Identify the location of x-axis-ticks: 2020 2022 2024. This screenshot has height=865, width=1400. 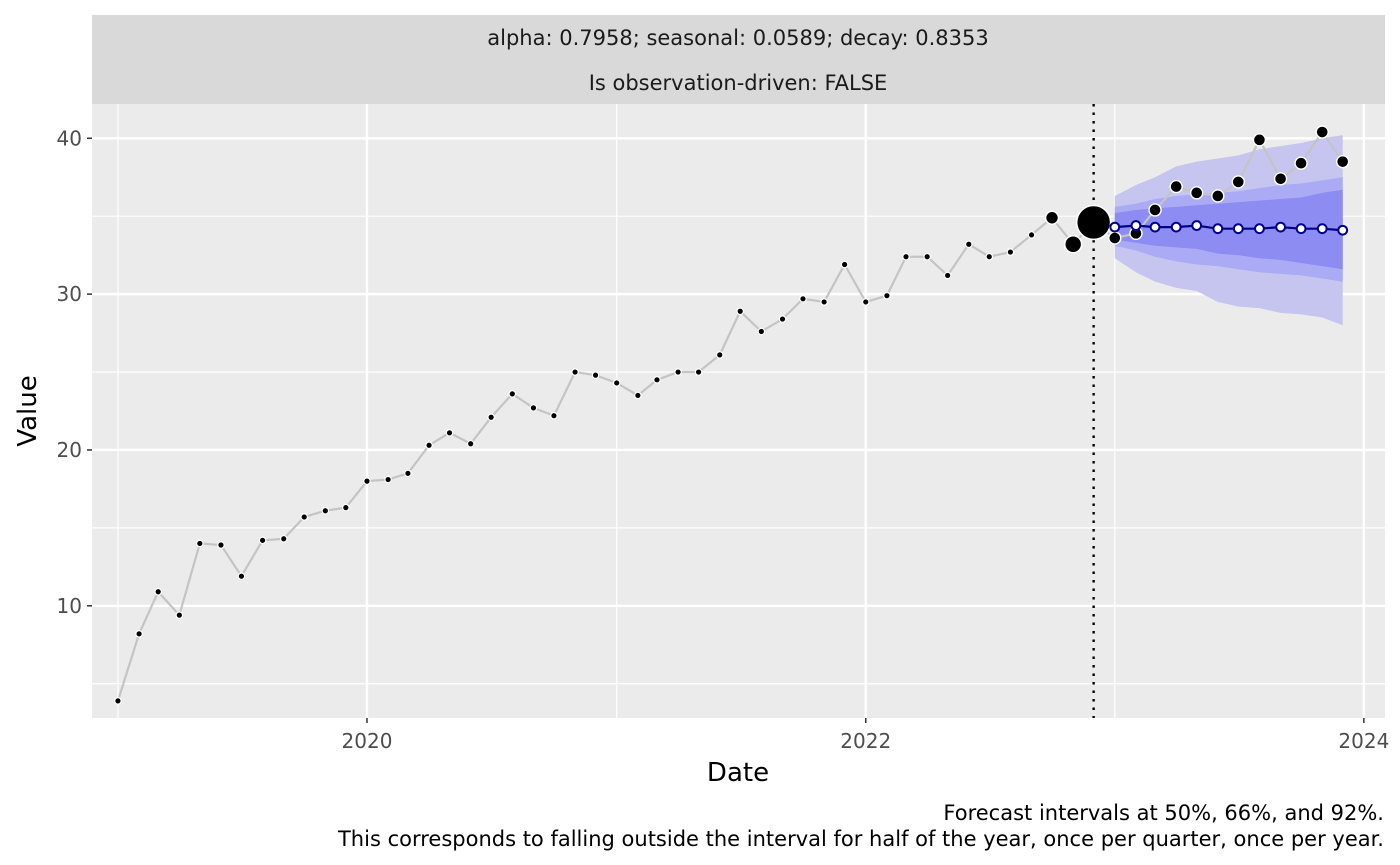
(865, 735).